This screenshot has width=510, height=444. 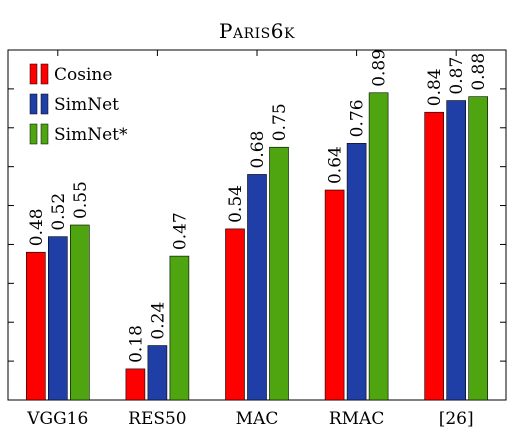 What do you see at coordinates (135, 384) in the screenshot?
I see `bar-cosine-res50` at bounding box center [135, 384].